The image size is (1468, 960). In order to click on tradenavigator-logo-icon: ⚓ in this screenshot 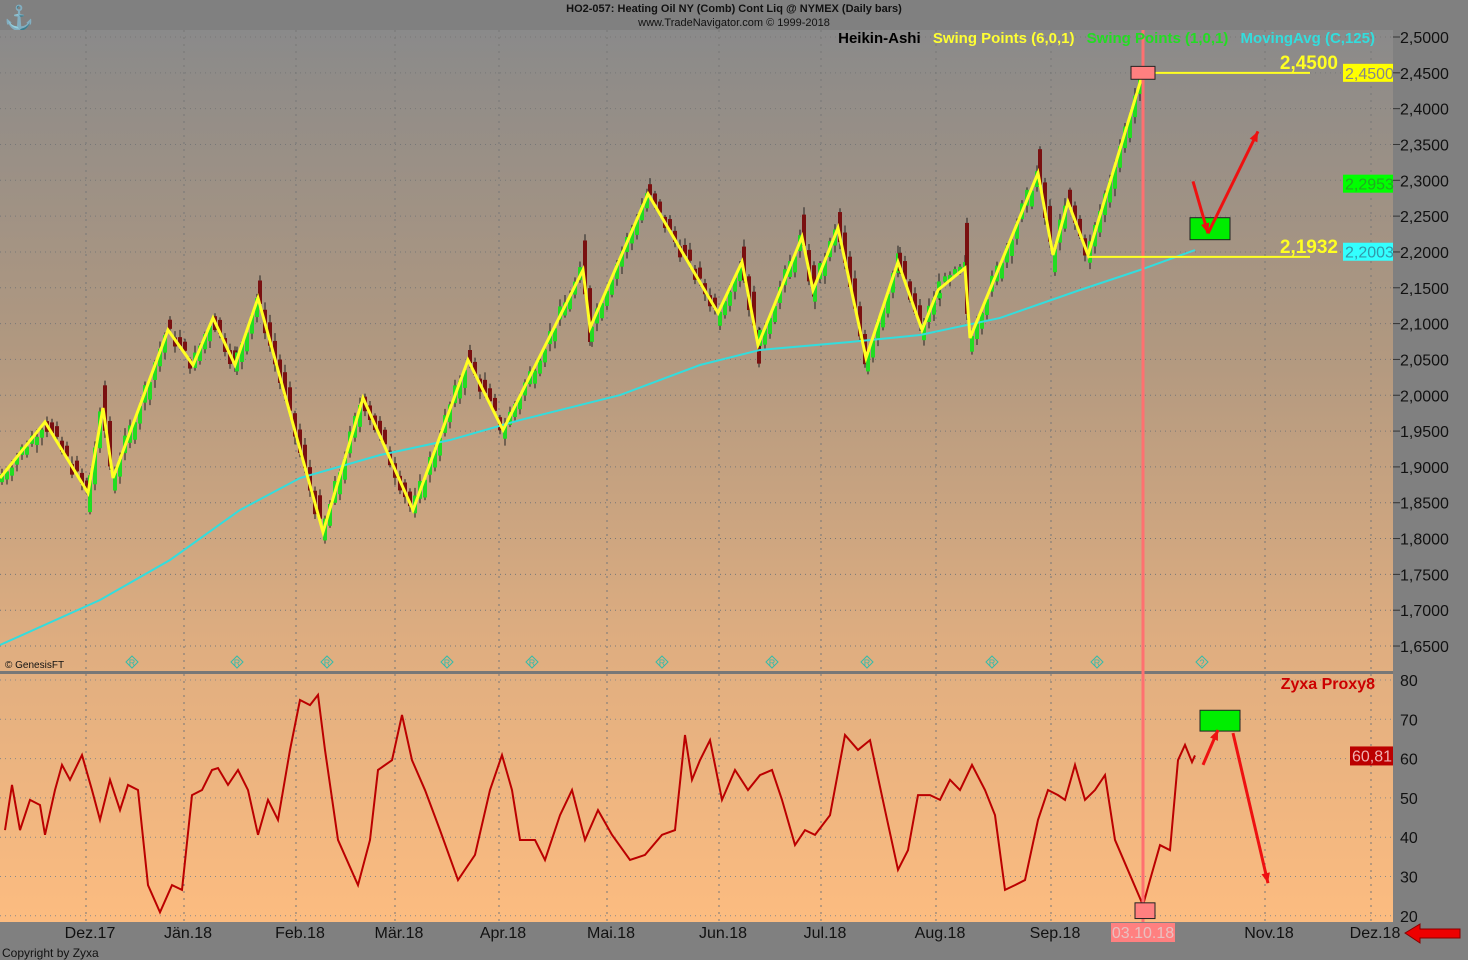, I will do `click(19, 18)`.